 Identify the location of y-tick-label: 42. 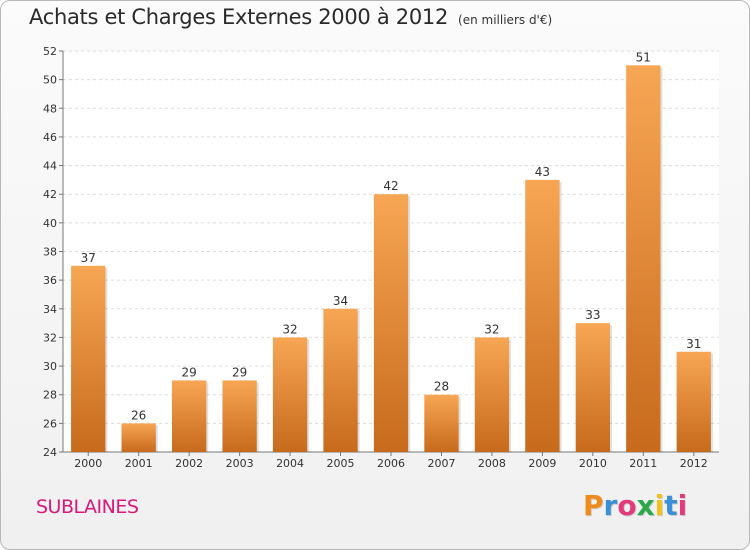
(50, 194).